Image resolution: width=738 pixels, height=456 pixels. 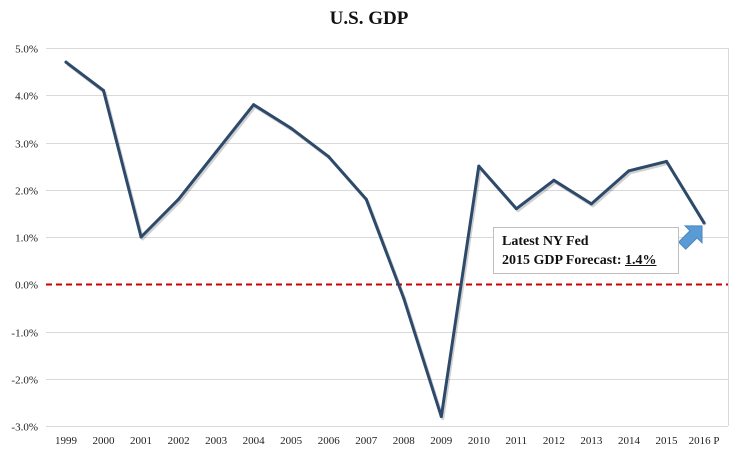 What do you see at coordinates (26, 192) in the screenshot?
I see `y-tick-label: 2.0%` at bounding box center [26, 192].